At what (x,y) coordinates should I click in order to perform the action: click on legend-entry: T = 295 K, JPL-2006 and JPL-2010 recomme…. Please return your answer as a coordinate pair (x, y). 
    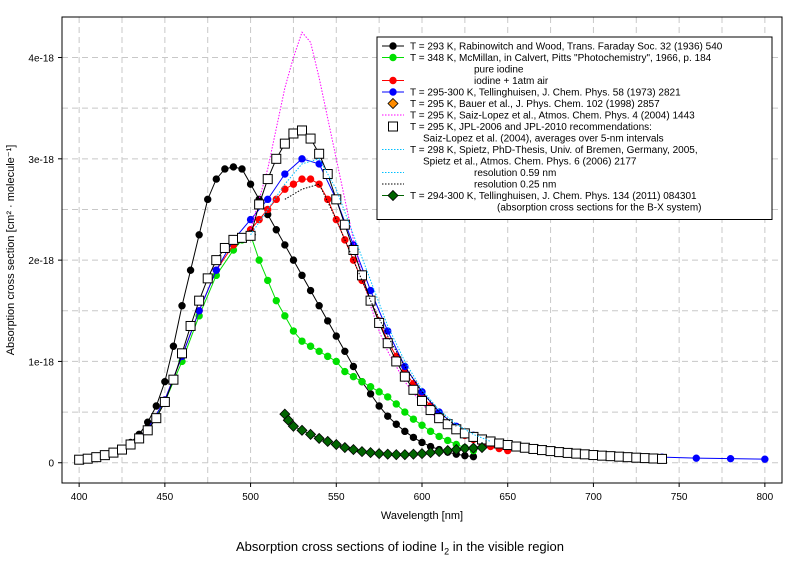
    Looking at the image, I should click on (531, 127).